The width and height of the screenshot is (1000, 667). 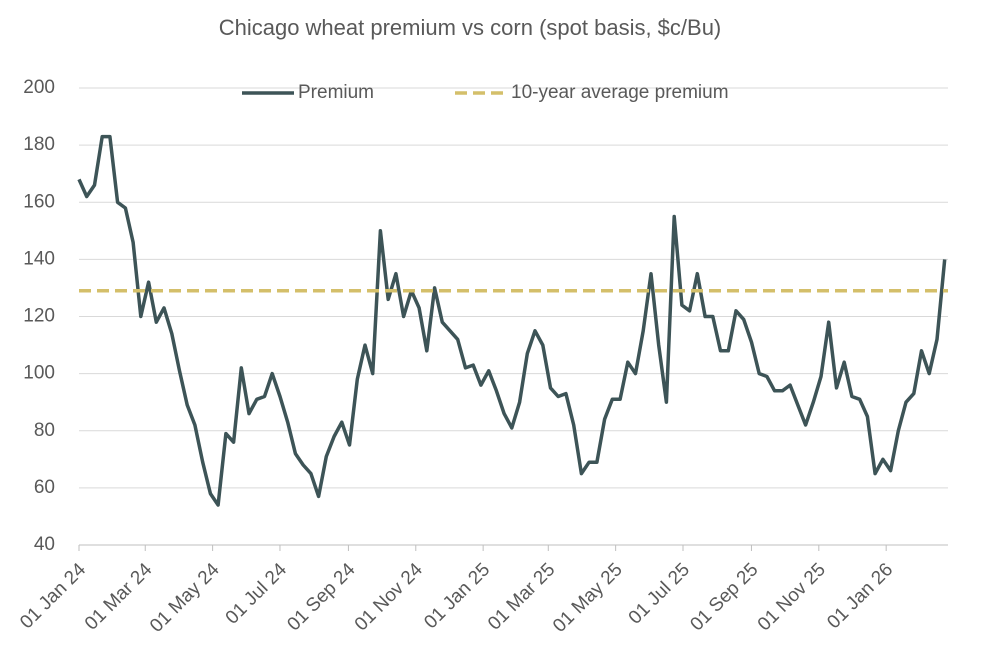 I want to click on legend-label: 10-year average premium, so click(x=620, y=92).